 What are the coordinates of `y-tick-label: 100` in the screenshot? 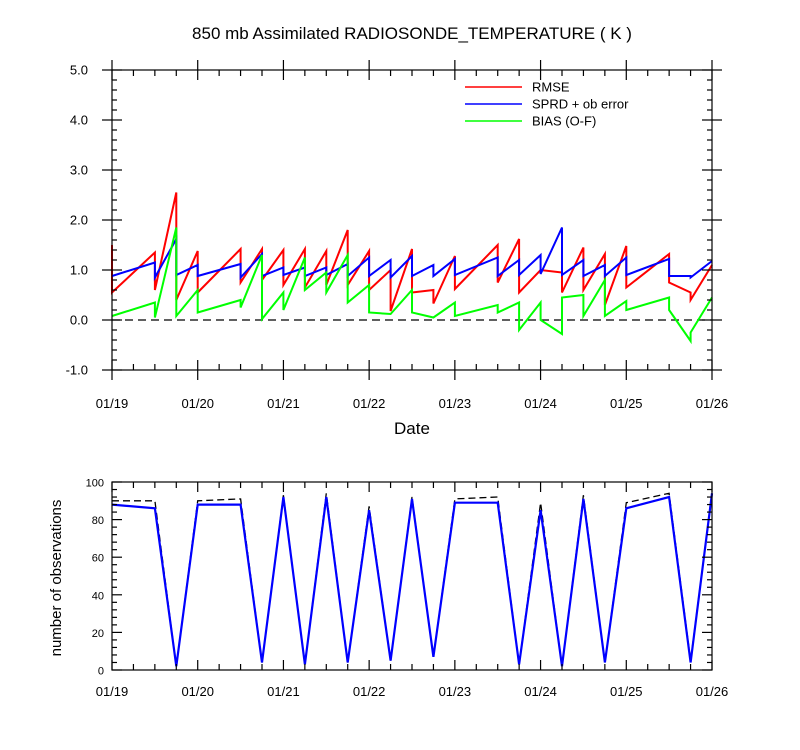 It's located at (95, 484).